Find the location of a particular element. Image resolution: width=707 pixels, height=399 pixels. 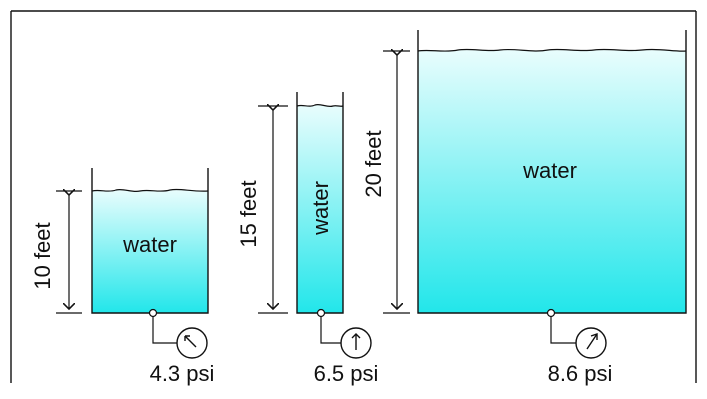

tank-10-feet: 10 feet water 4.3 psi is located at coordinates (122, 277).